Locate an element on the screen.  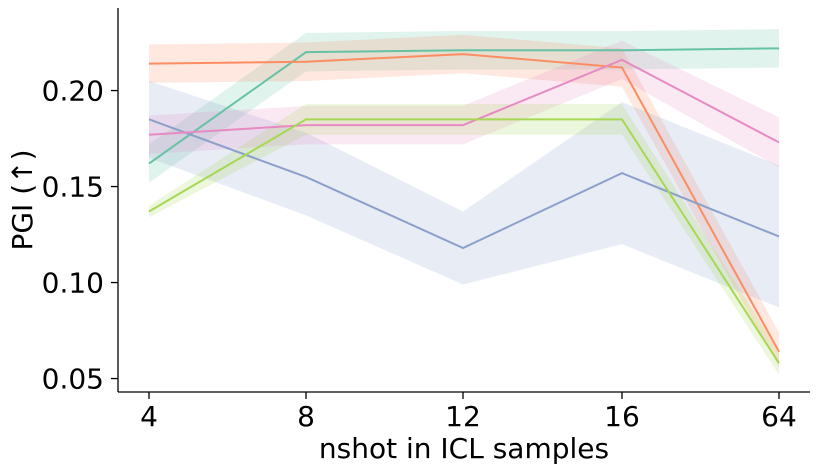
x-tick-label: 8 is located at coordinates (306, 416).